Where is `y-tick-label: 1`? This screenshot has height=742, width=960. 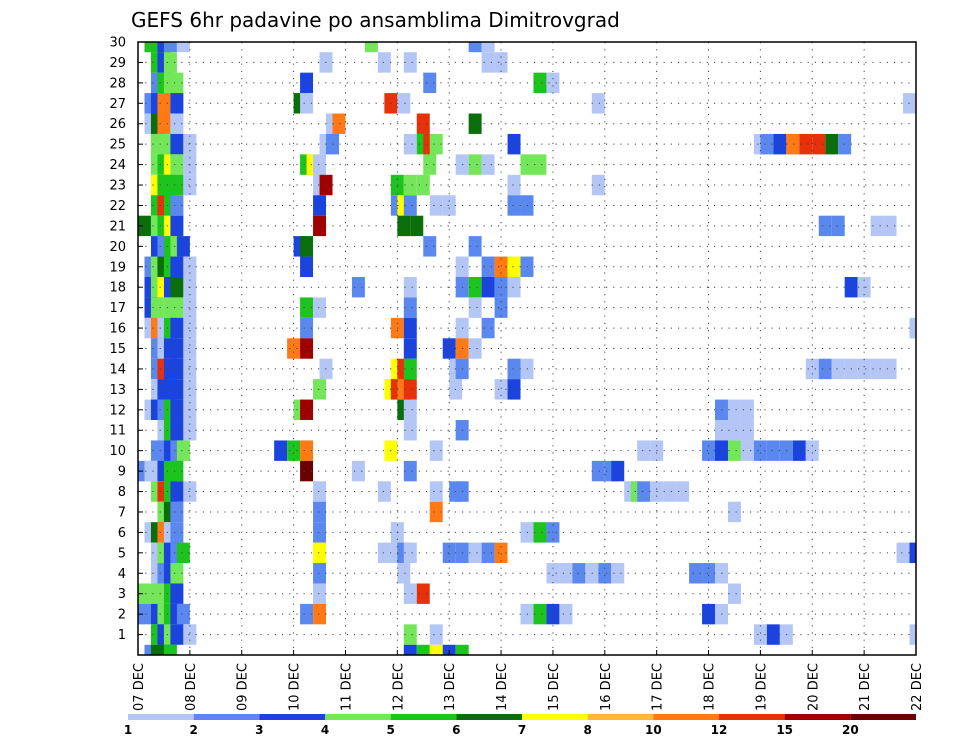 y-tick-label: 1 is located at coordinates (122, 635).